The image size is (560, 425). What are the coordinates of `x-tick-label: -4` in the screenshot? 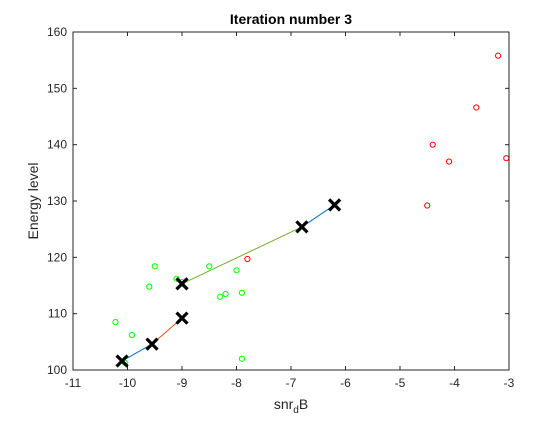 It's located at (454, 383).